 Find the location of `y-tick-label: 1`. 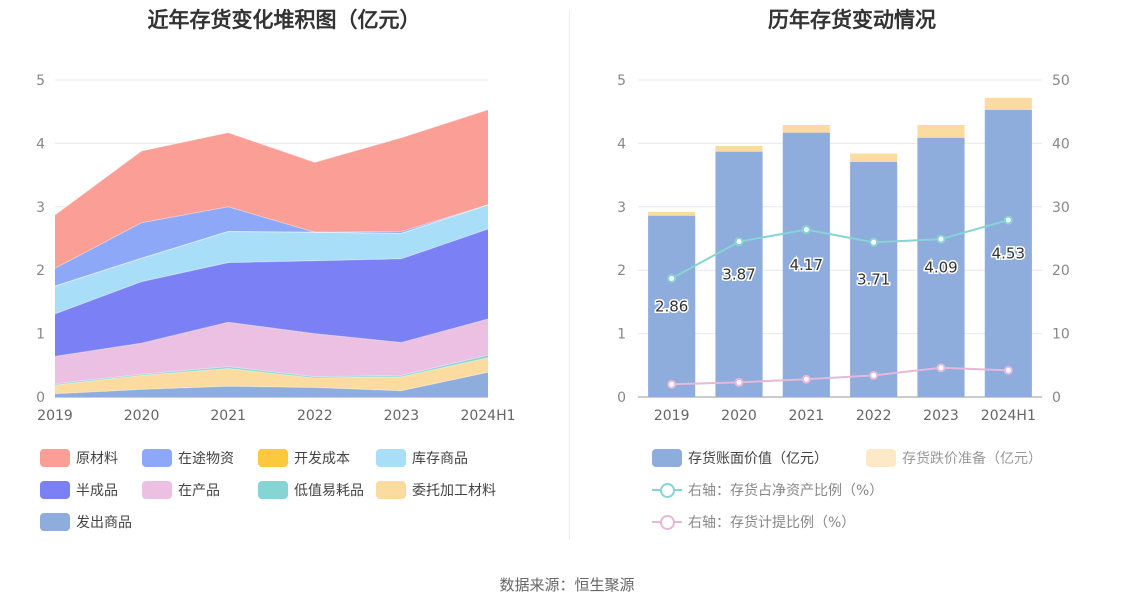

y-tick-label: 1 is located at coordinates (40, 335).